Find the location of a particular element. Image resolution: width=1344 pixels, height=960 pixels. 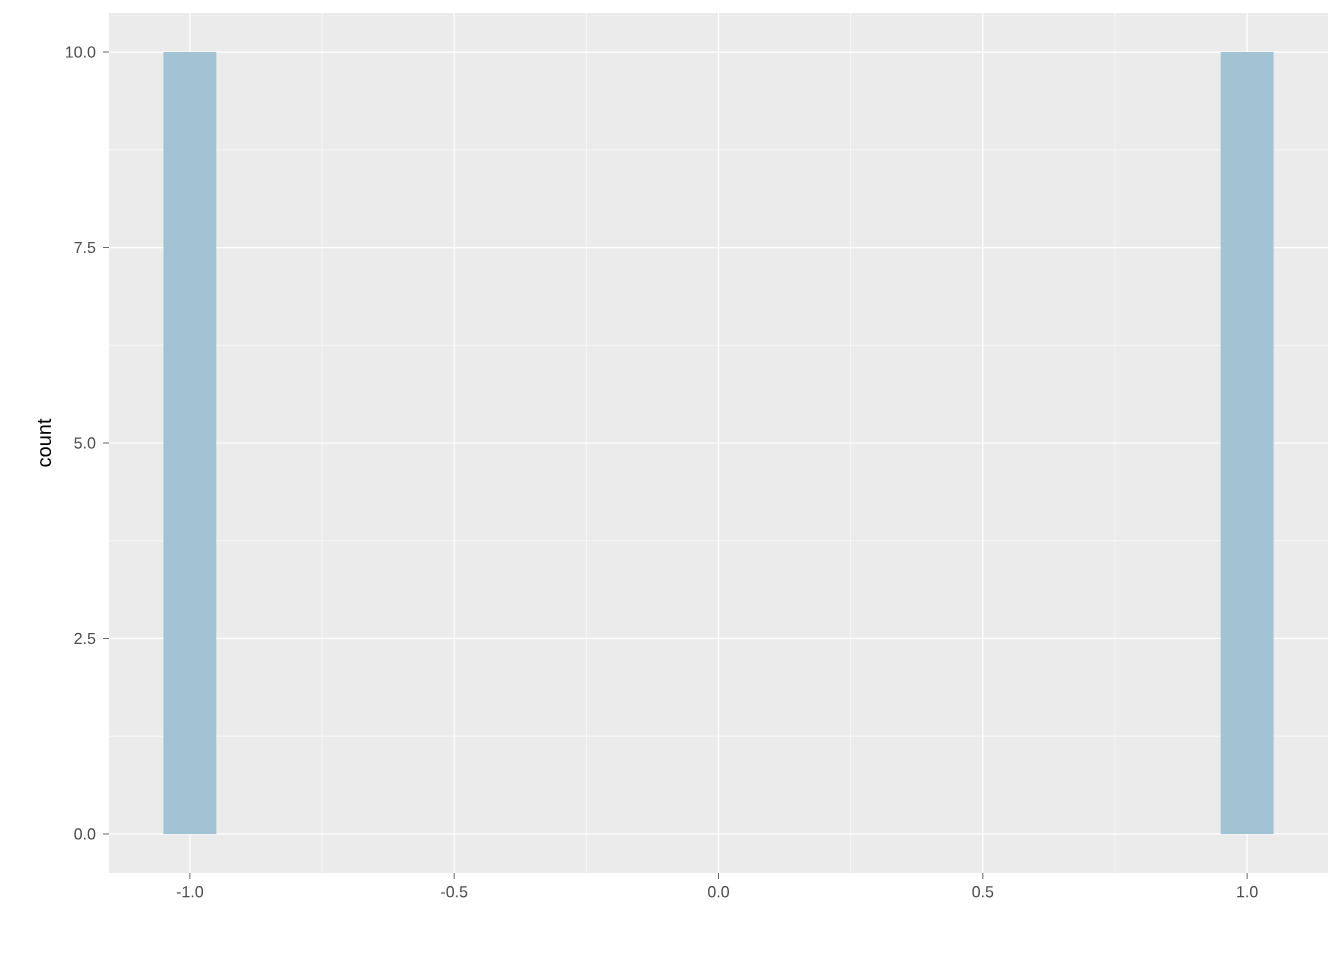

x-tick-label: 1.0 is located at coordinates (1247, 892).